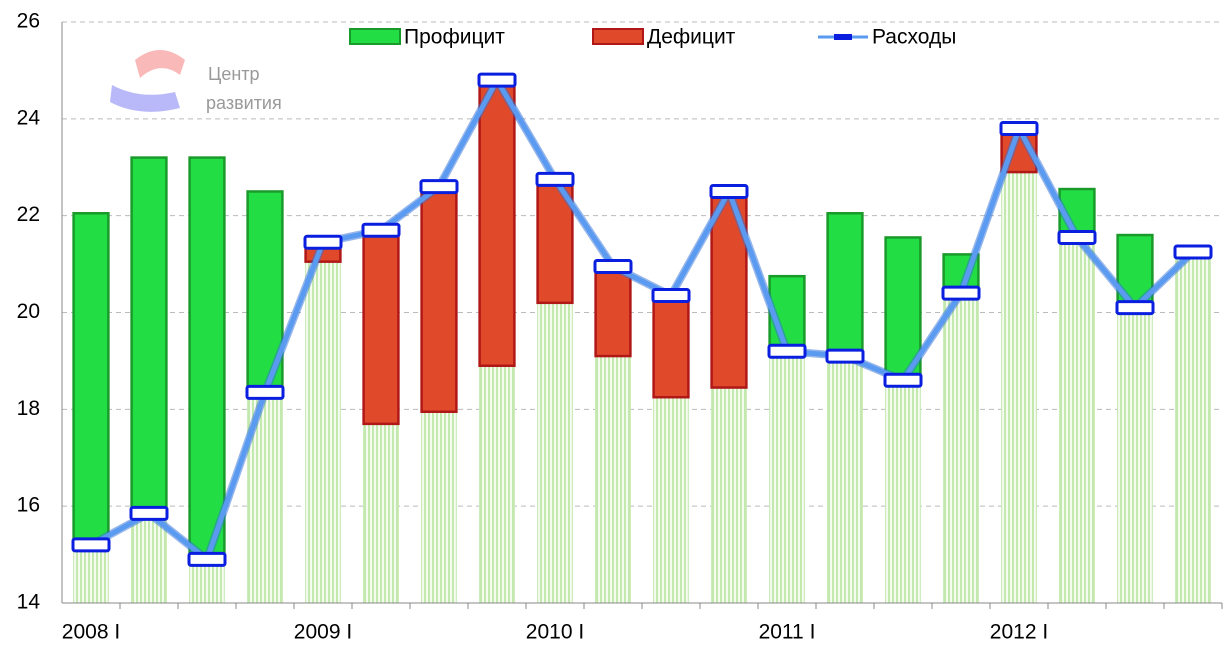 This screenshot has width=1229, height=649. Describe the element at coordinates (454, 37) in the screenshot. I see `legend-label: Профицит` at that location.